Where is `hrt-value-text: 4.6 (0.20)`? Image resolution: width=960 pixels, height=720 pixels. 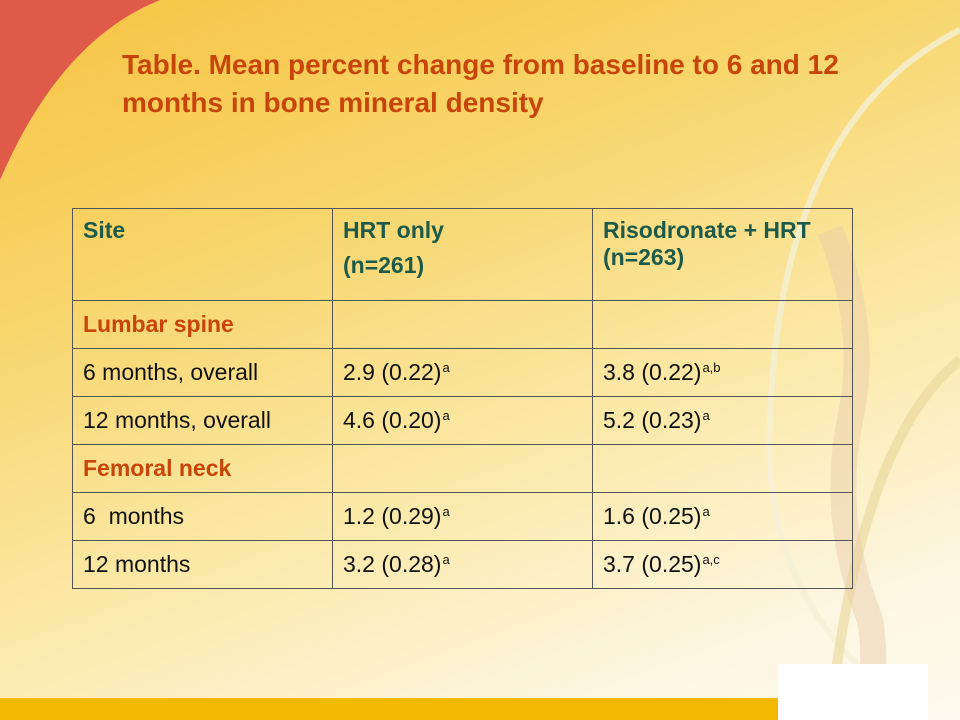 hrt-value-text: 4.6 (0.20) is located at coordinates (392, 420).